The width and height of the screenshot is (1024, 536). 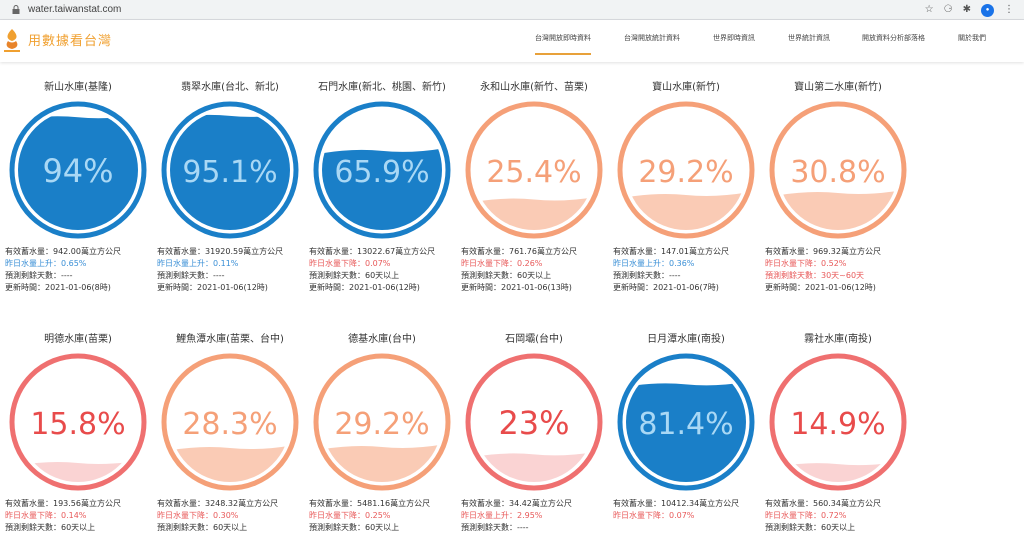 What do you see at coordinates (806, 263) in the screenshot?
I see `daily-change: 昨日水量下降：0.52%` at bounding box center [806, 263].